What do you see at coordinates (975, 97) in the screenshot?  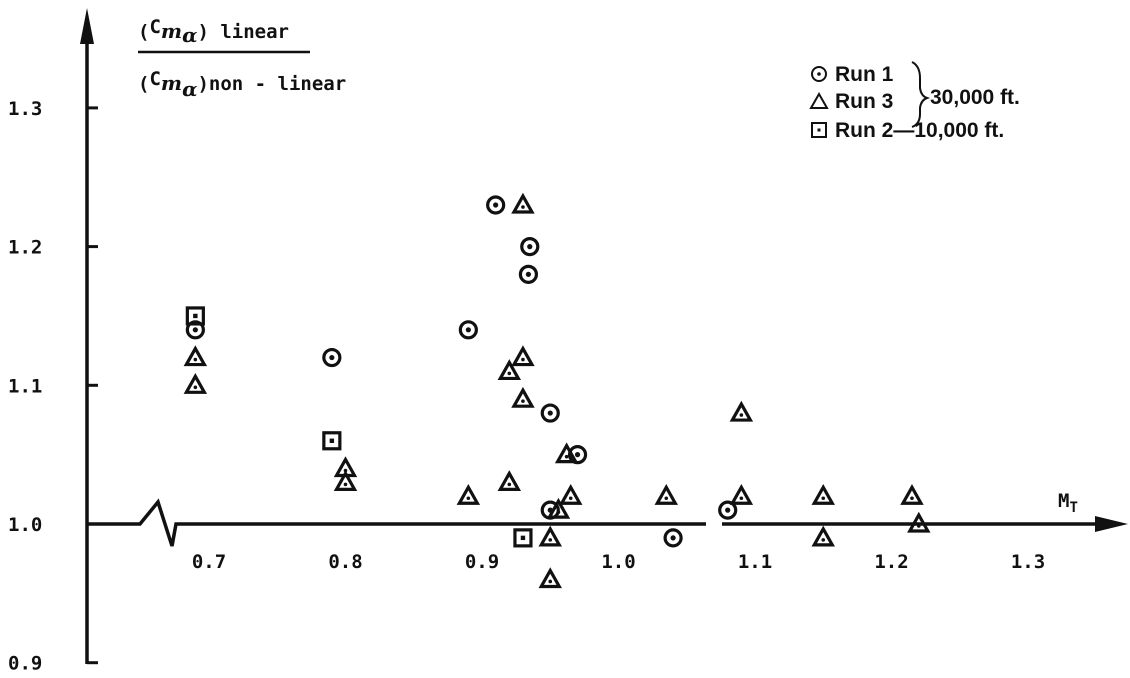 I see `legend-altitude-label: 30,000 ft.` at bounding box center [975, 97].